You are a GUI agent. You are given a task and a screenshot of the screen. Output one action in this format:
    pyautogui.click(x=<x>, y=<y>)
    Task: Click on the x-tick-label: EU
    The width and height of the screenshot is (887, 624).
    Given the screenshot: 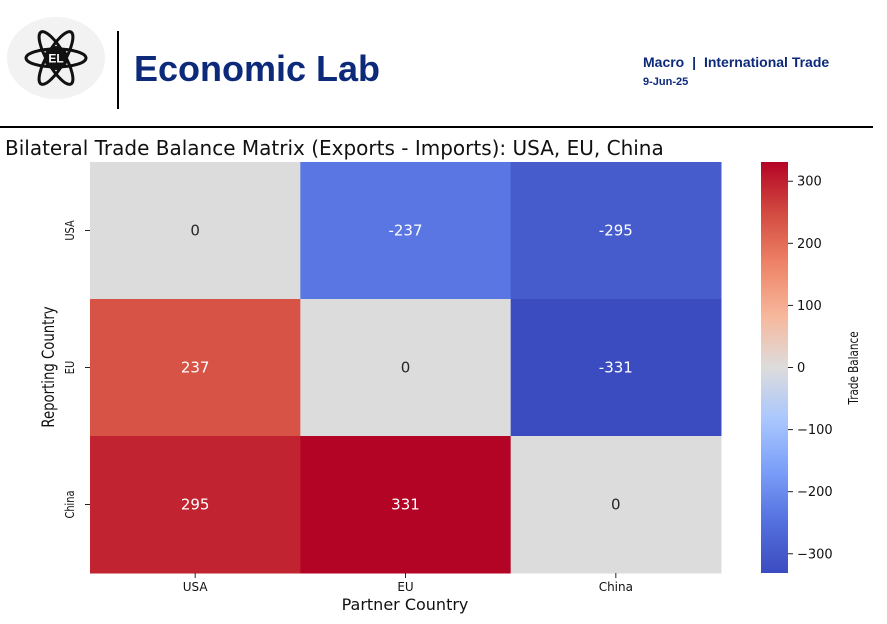 What is the action you would take?
    pyautogui.click(x=405, y=587)
    